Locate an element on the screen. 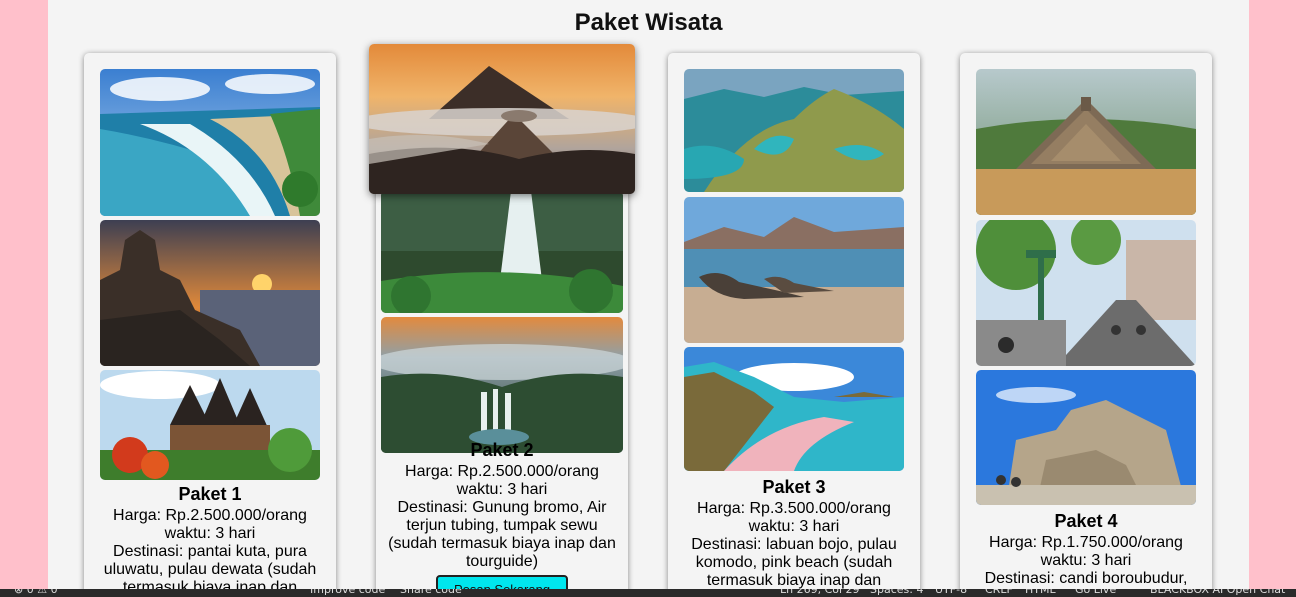  package-1-duration: waktu: 3 hari is located at coordinates (210, 533).